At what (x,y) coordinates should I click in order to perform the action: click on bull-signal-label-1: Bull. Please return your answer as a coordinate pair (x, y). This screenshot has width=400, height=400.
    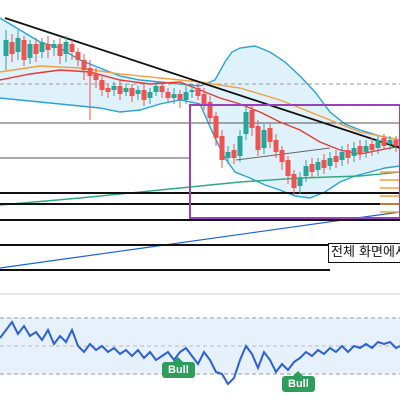
    Looking at the image, I should click on (178, 367).